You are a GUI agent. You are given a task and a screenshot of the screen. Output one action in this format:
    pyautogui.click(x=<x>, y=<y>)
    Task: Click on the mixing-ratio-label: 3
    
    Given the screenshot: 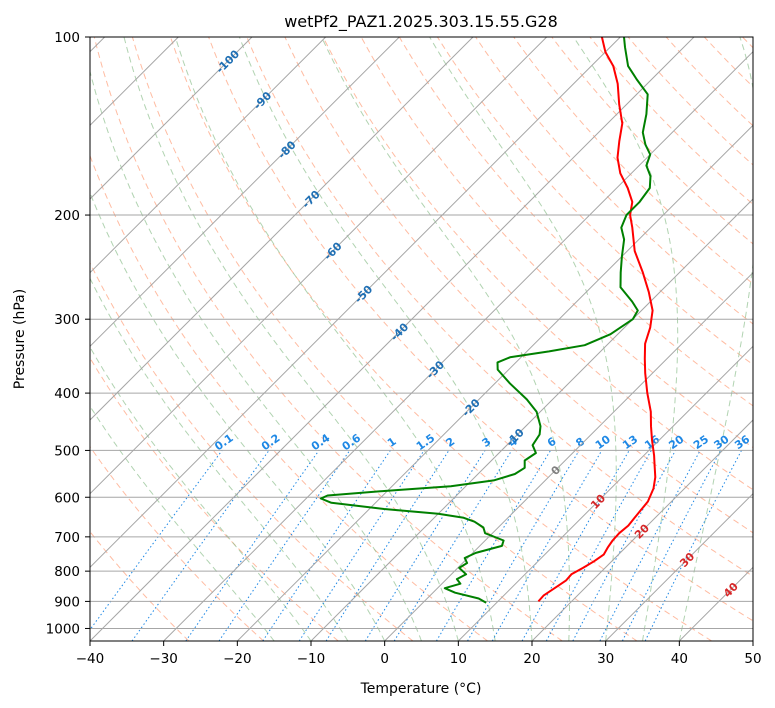 What is the action you would take?
    pyautogui.click(x=487, y=442)
    